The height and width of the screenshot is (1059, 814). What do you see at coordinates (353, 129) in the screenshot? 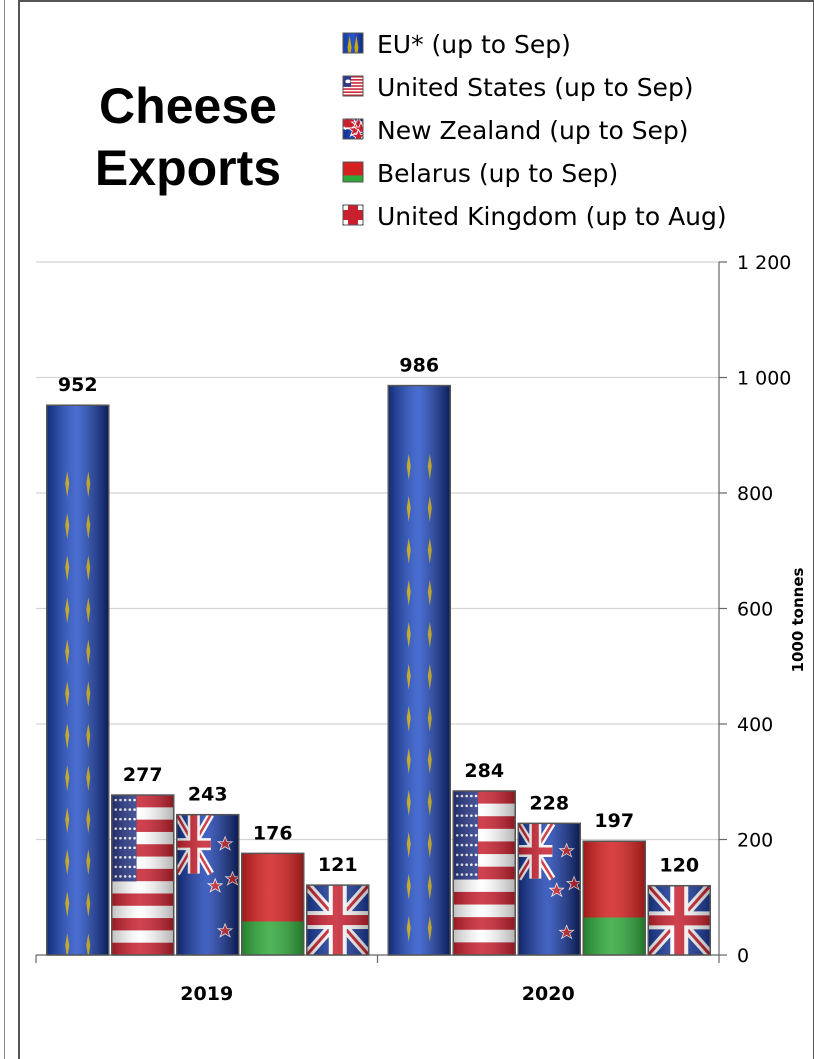
I see `legend-swatch-nz-flag` at bounding box center [353, 129].